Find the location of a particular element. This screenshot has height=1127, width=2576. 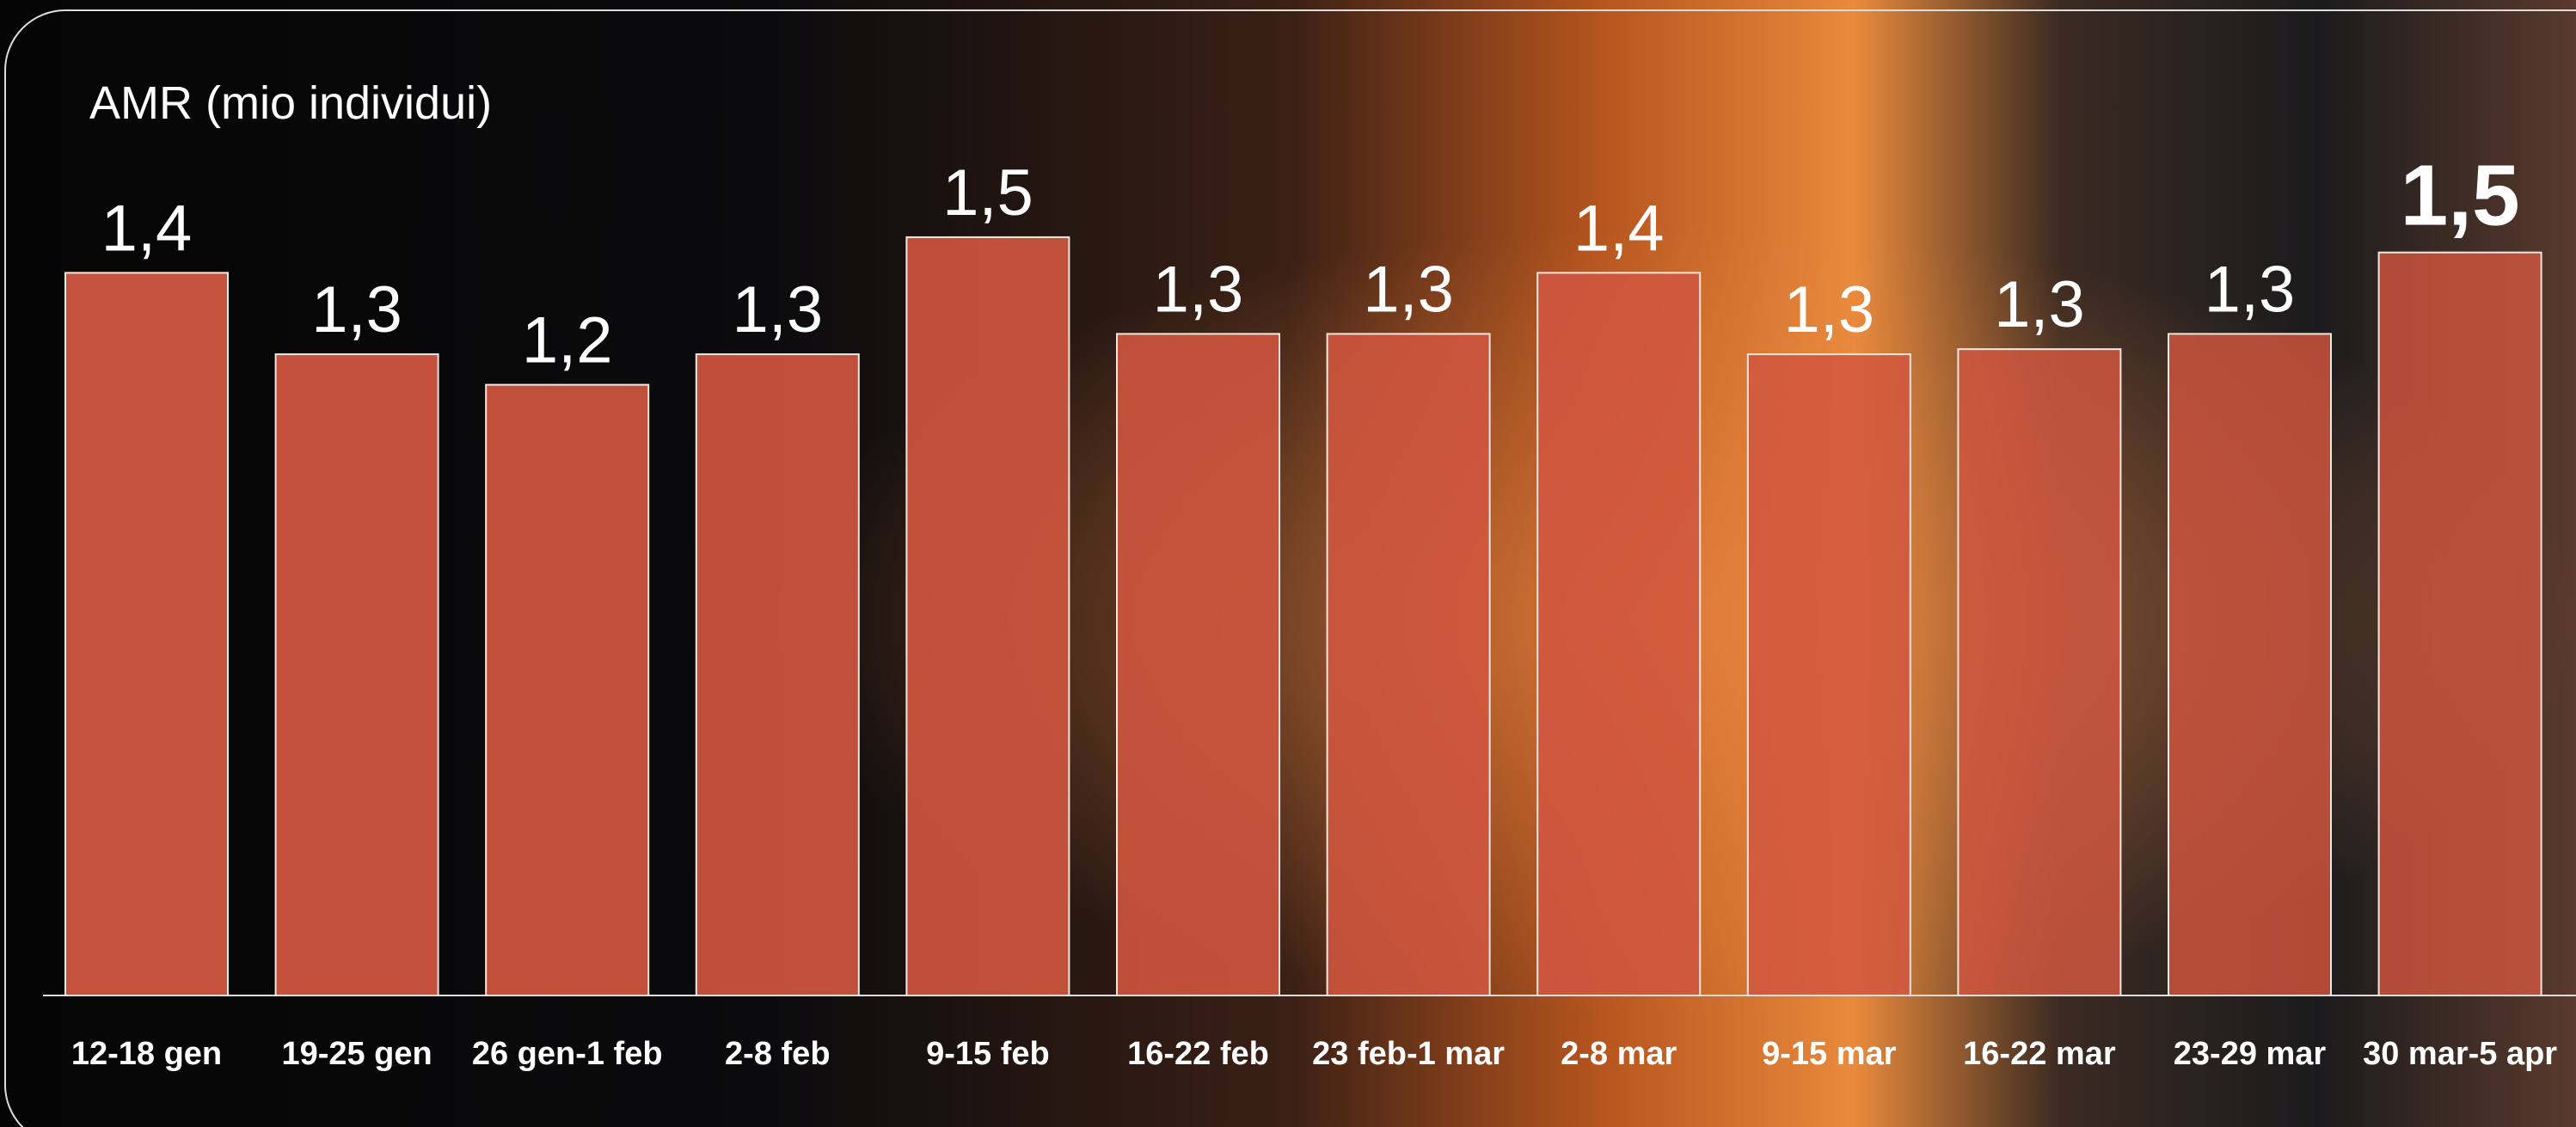

x-tick-label: 30 mar-5 apr is located at coordinates (2460, 1054).